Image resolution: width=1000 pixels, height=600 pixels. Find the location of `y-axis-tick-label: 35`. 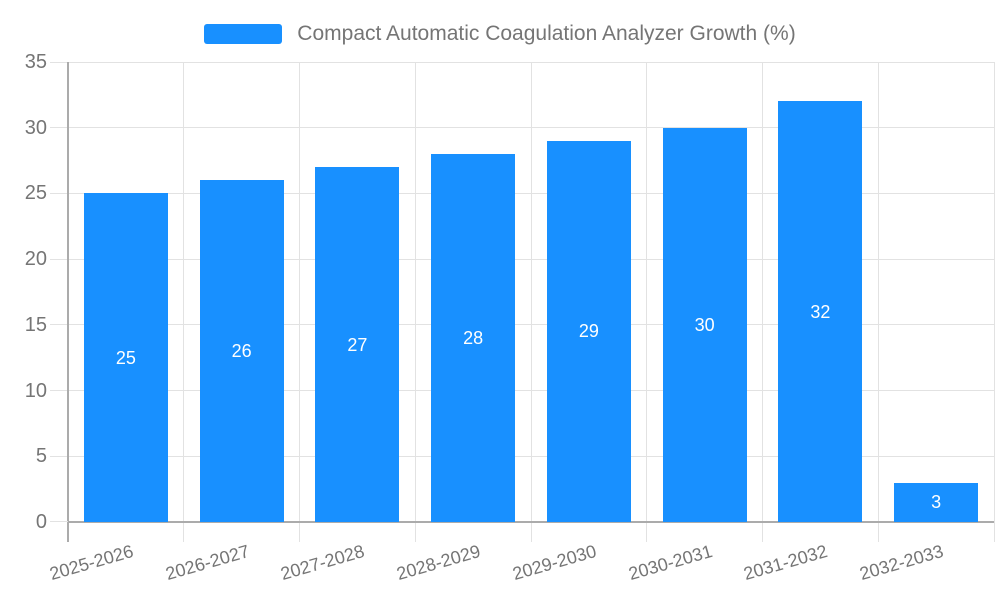

y-axis-tick-label: 35 is located at coordinates (35, 62).